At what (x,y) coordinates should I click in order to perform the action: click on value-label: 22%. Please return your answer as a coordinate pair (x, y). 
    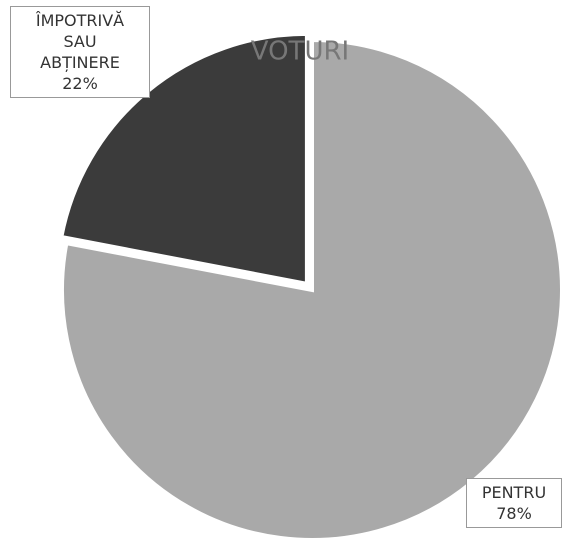
    Looking at the image, I should click on (80, 83).